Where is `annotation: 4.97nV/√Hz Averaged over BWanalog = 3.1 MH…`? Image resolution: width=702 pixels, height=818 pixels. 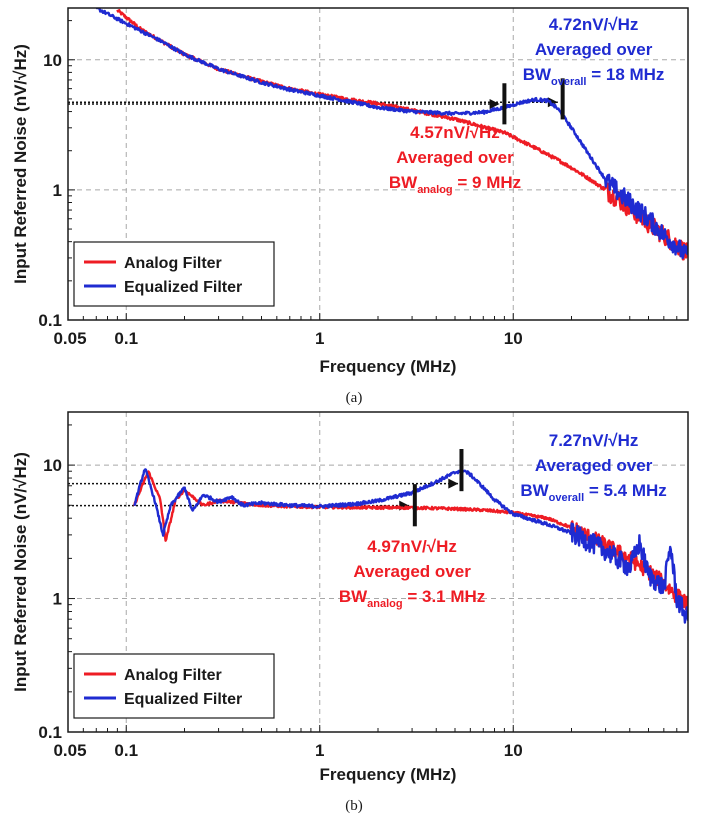 annotation: 4.97nV/√Hz Averaged over BWanalog = 3.1 MH… is located at coordinates (412, 573).